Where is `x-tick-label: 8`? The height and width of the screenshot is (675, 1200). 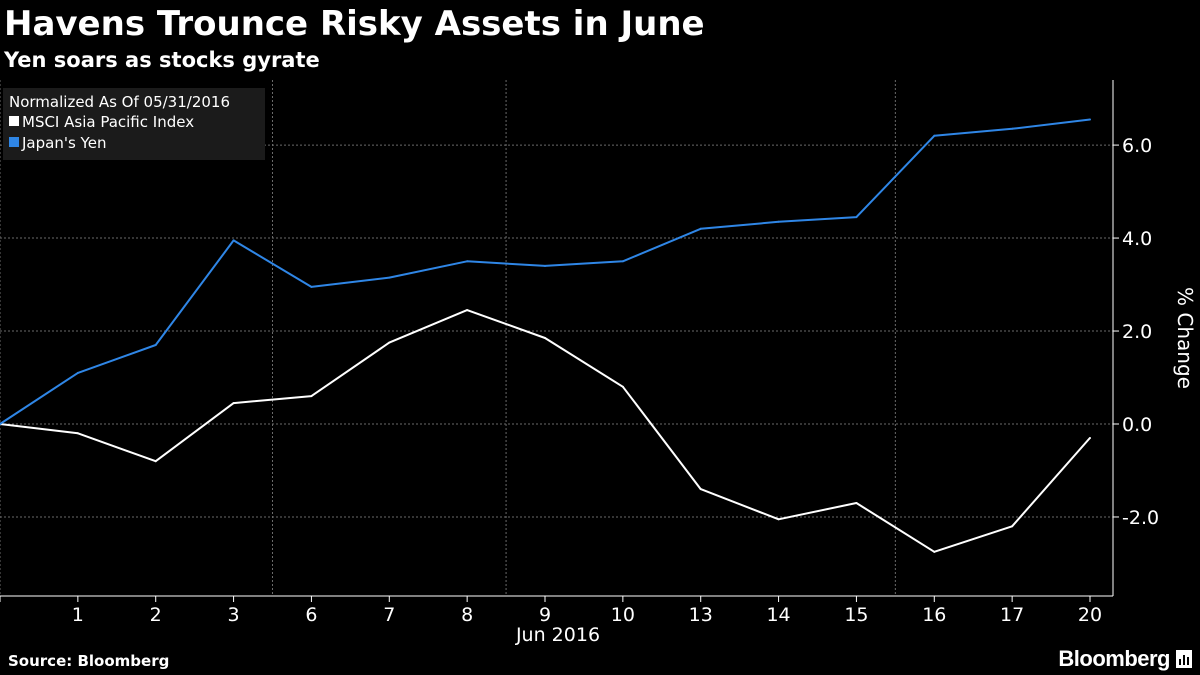 x-tick-label: 8 is located at coordinates (467, 615).